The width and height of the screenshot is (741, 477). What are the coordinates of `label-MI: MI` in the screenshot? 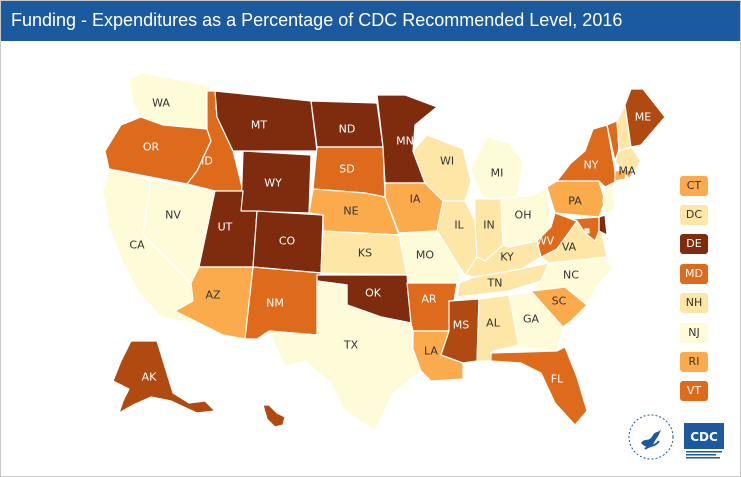 It's located at (497, 173).